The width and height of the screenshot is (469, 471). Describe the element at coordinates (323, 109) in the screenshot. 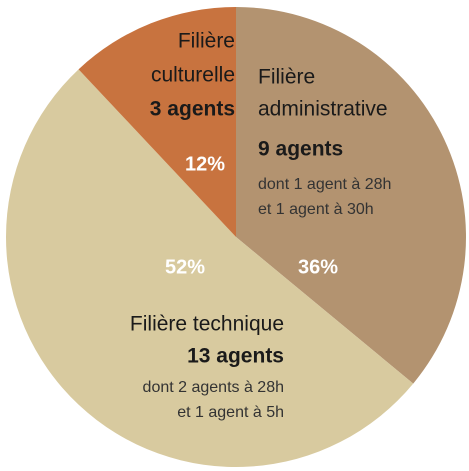

I see `slice-label: administrative` at that location.